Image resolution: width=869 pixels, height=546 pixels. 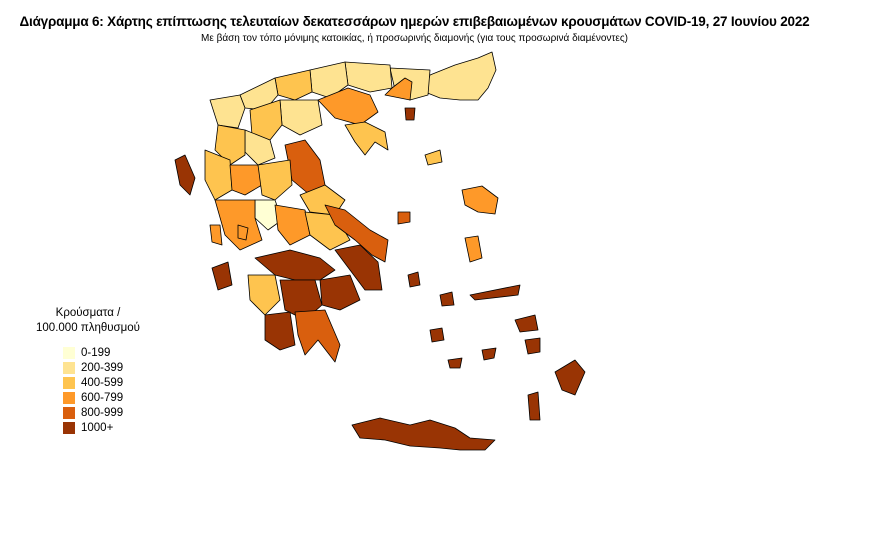 What do you see at coordinates (96, 352) in the screenshot?
I see `legend-label: 0-199` at bounding box center [96, 352].